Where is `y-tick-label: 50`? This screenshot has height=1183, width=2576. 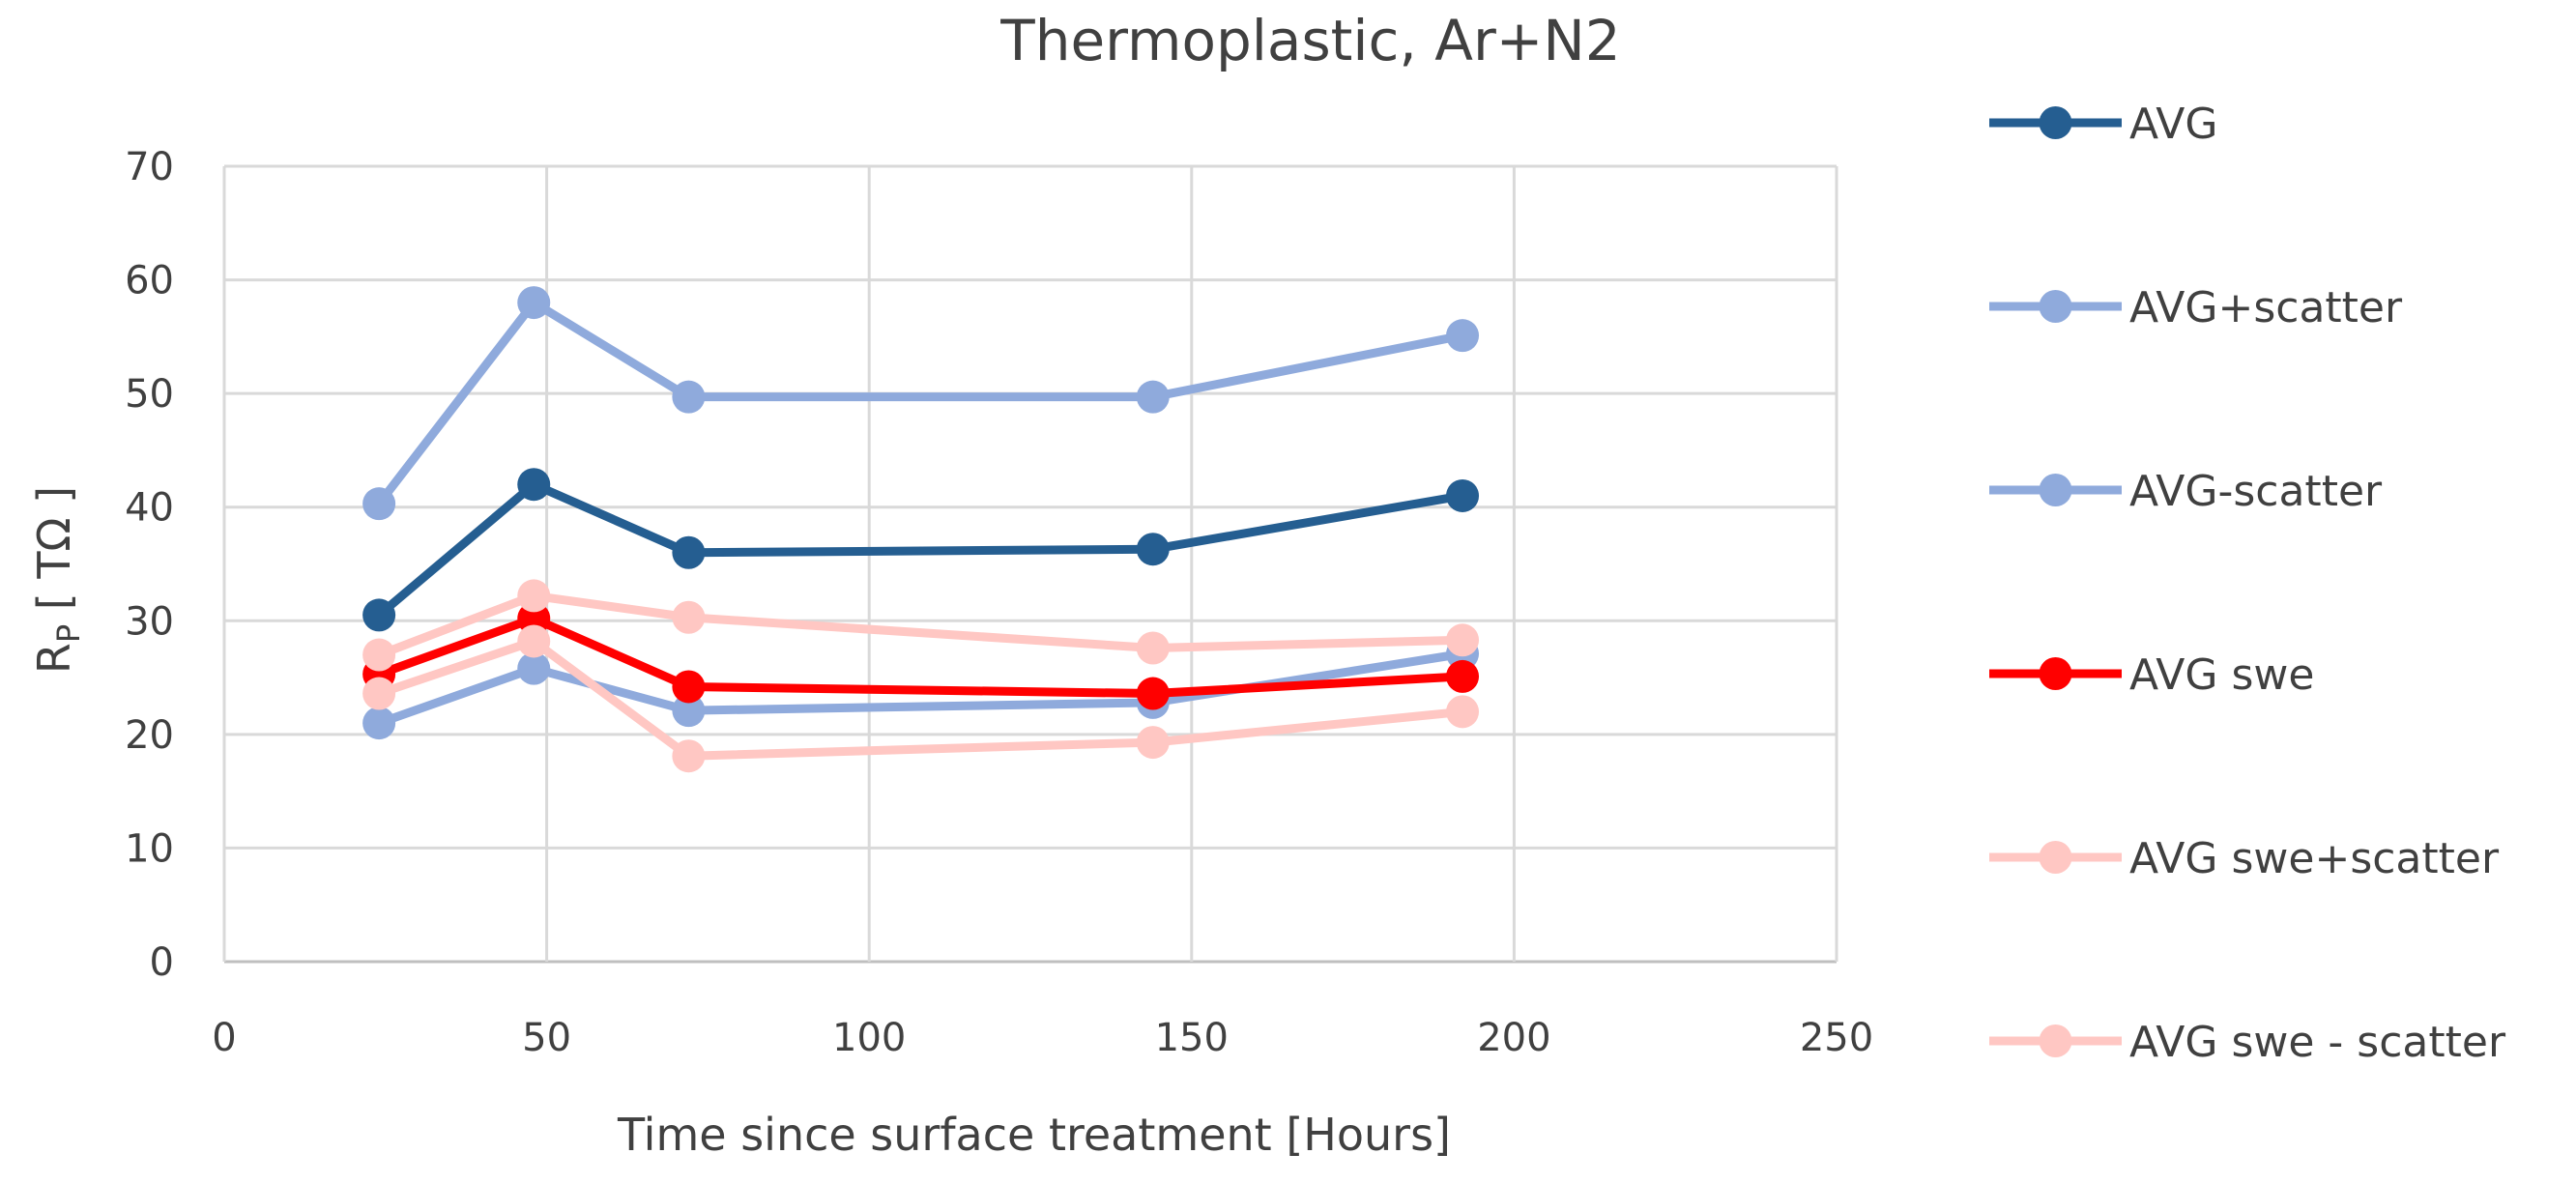 y-tick-label: 50 is located at coordinates (149, 395).